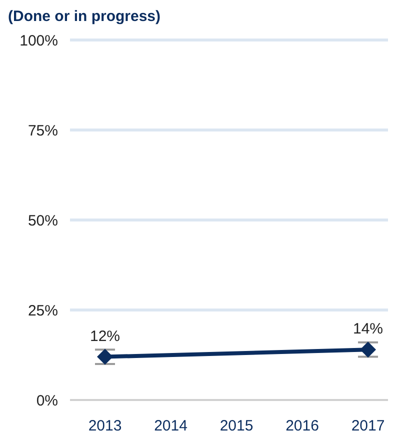 This screenshot has width=412, height=447. Describe the element at coordinates (43, 131) in the screenshot. I see `y-tick-label: 75%` at that location.